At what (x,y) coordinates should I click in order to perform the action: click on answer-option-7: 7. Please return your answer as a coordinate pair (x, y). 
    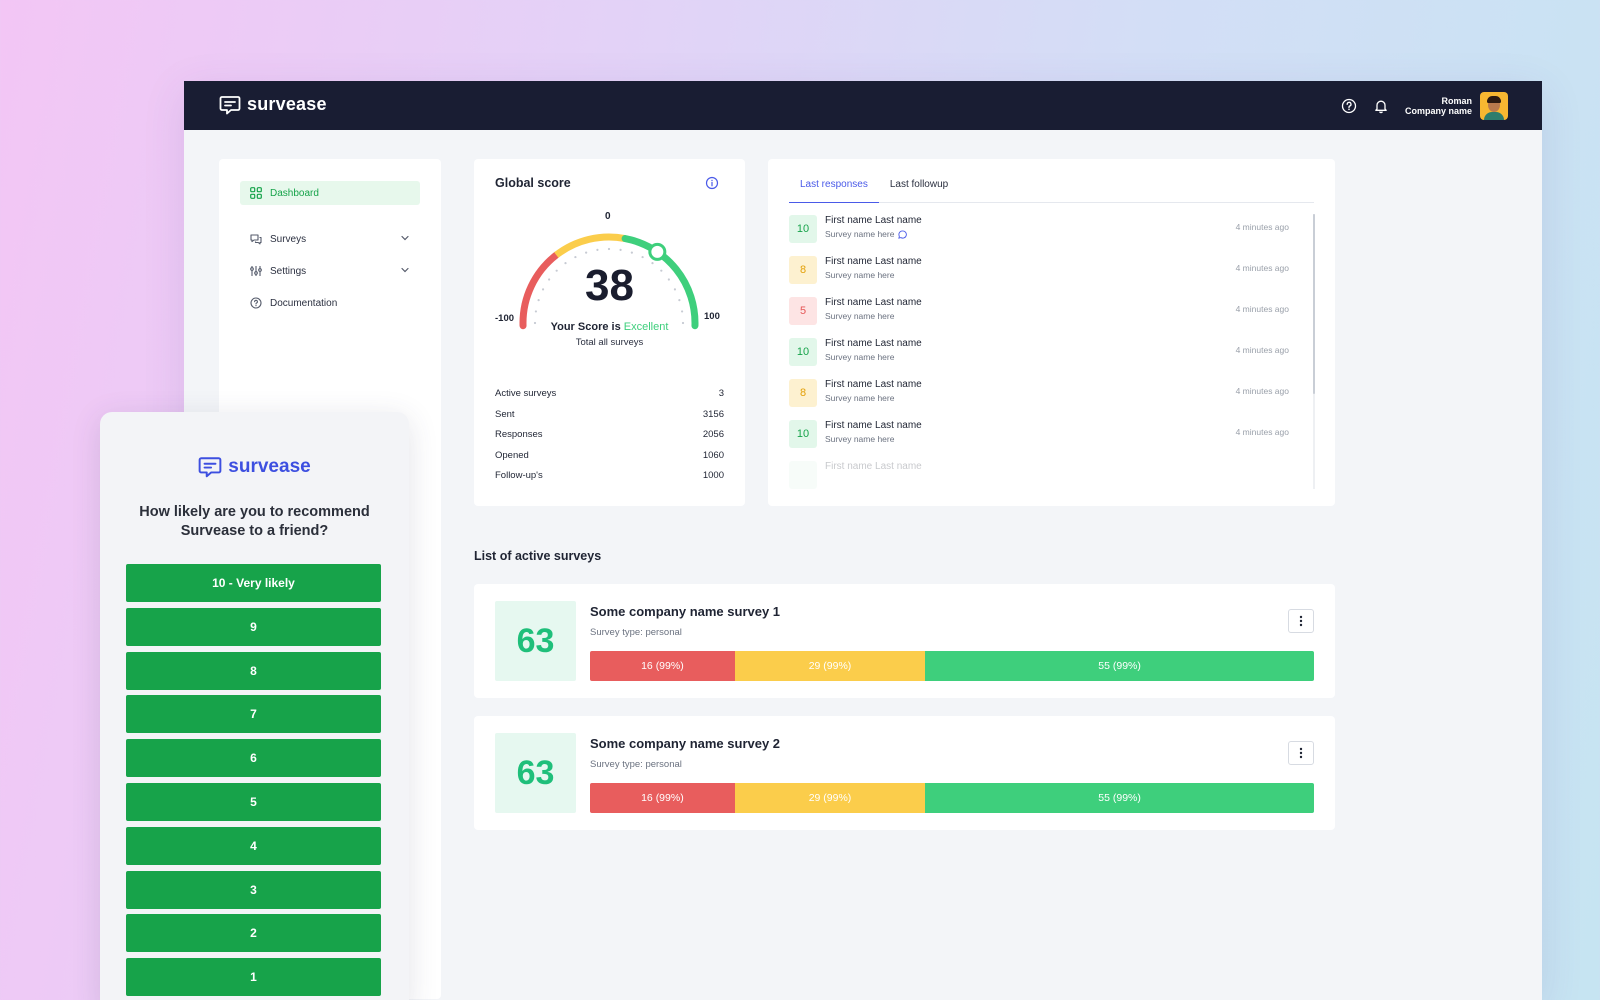
    Looking at the image, I should click on (253, 714).